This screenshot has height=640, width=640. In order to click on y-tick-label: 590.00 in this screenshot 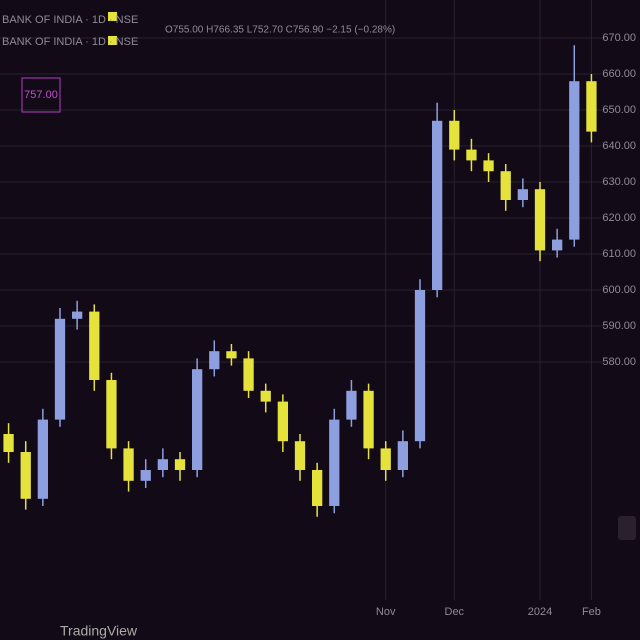, I will do `click(619, 326)`.